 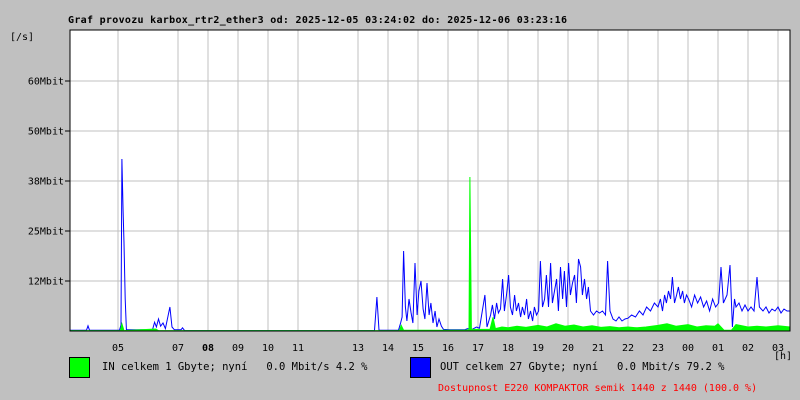 What do you see at coordinates (782, 356) in the screenshot?
I see `x-axis-unit-label: [h]` at bounding box center [782, 356].